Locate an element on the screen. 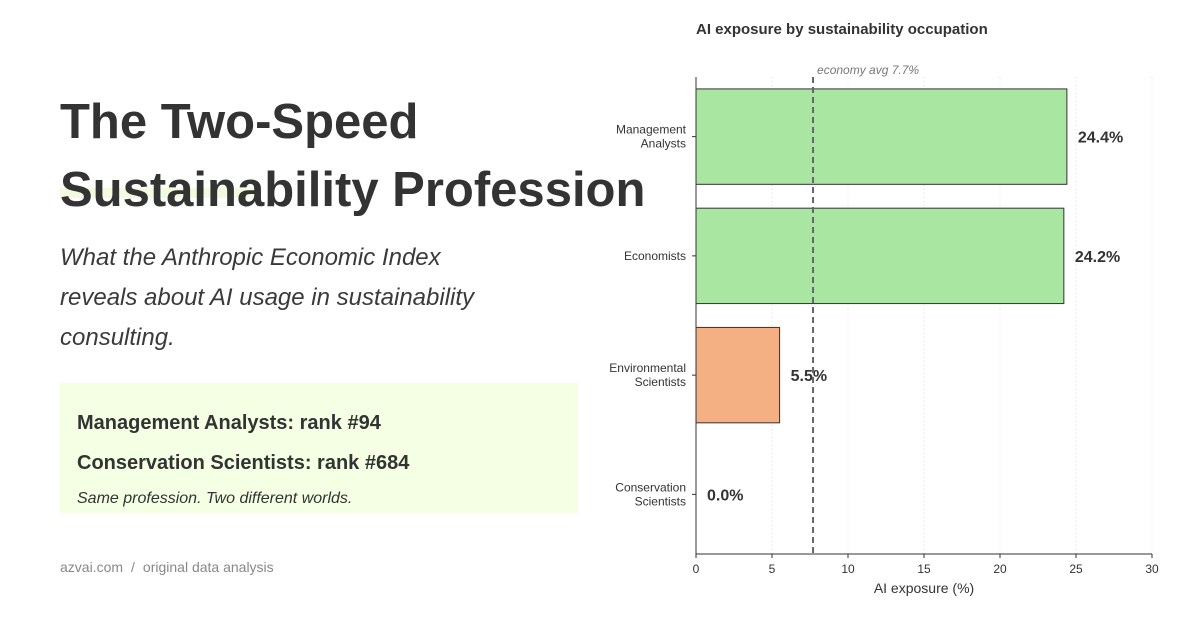 This screenshot has height=630, width=1200. bar-value-label: 24.4% is located at coordinates (1100, 138).